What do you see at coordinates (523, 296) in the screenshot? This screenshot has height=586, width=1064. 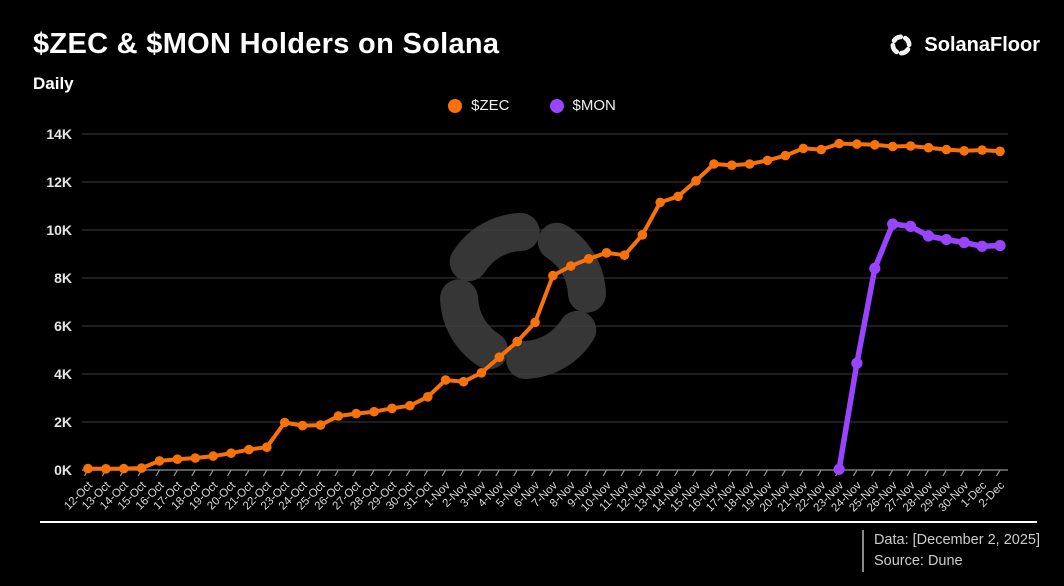 I see `watermark-swirl-icon` at bounding box center [523, 296].